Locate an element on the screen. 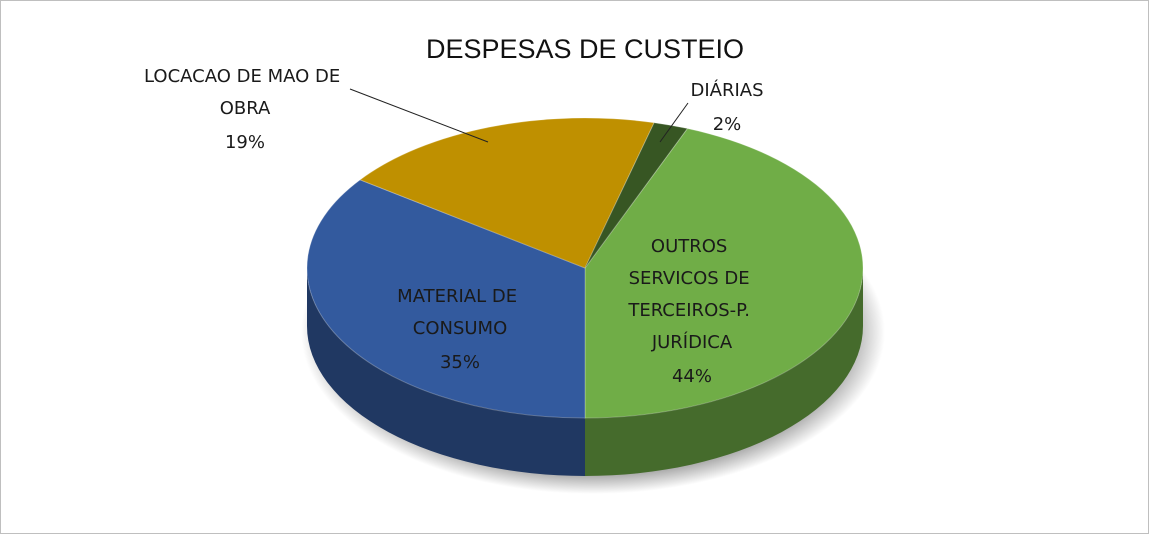 Image resolution: width=1150 pixels, height=535 pixels. data-label-value: 19% is located at coordinates (245, 142).